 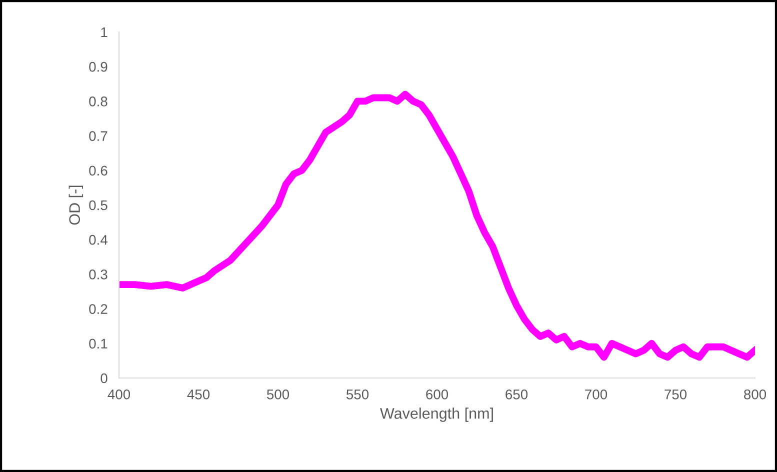 What do you see at coordinates (98, 343) in the screenshot?
I see `y-tick-label: 0.1` at bounding box center [98, 343].